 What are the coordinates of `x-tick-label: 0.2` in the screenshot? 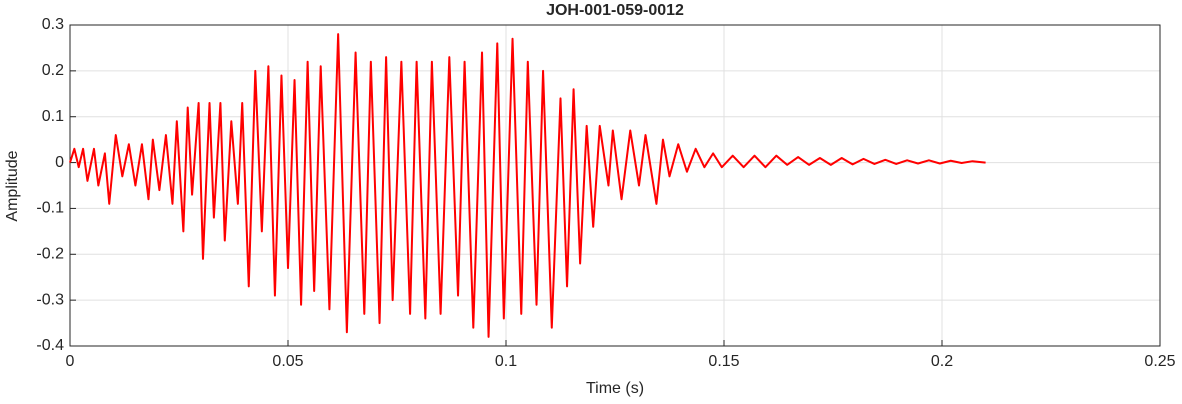 It's located at (942, 361).